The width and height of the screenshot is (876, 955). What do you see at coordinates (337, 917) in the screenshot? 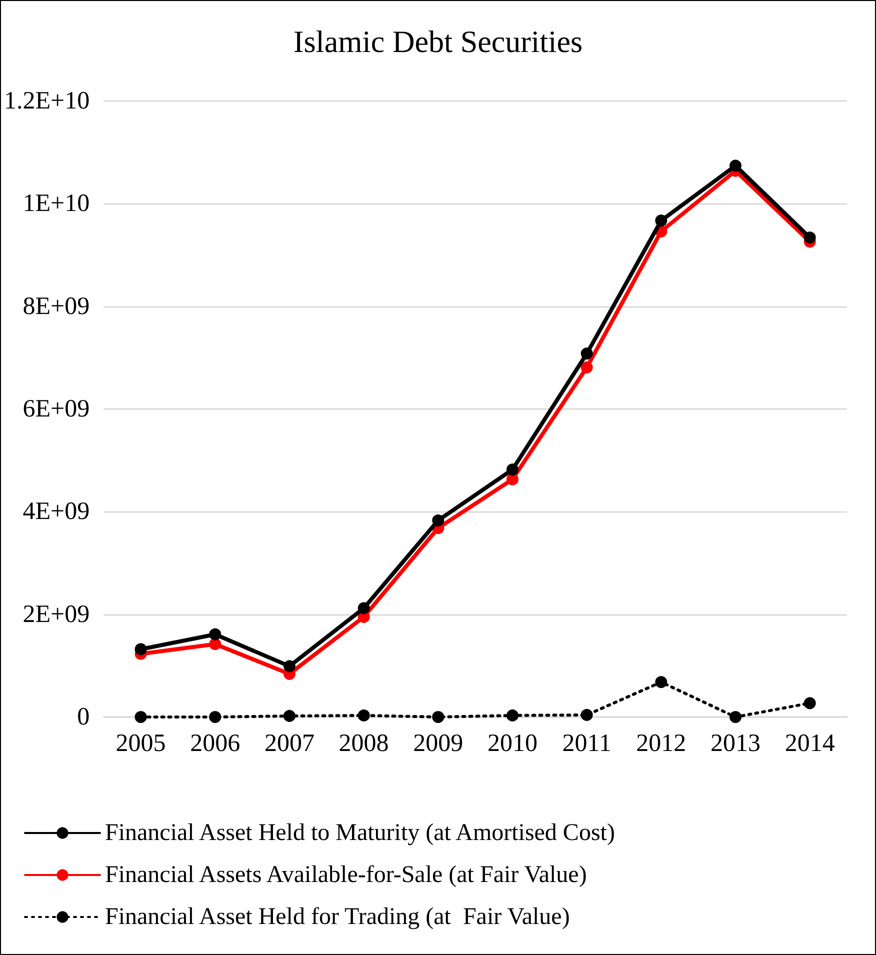
I see `legend-label: Financial Asset Held for Trading (at Fair Value)` at bounding box center [337, 917].